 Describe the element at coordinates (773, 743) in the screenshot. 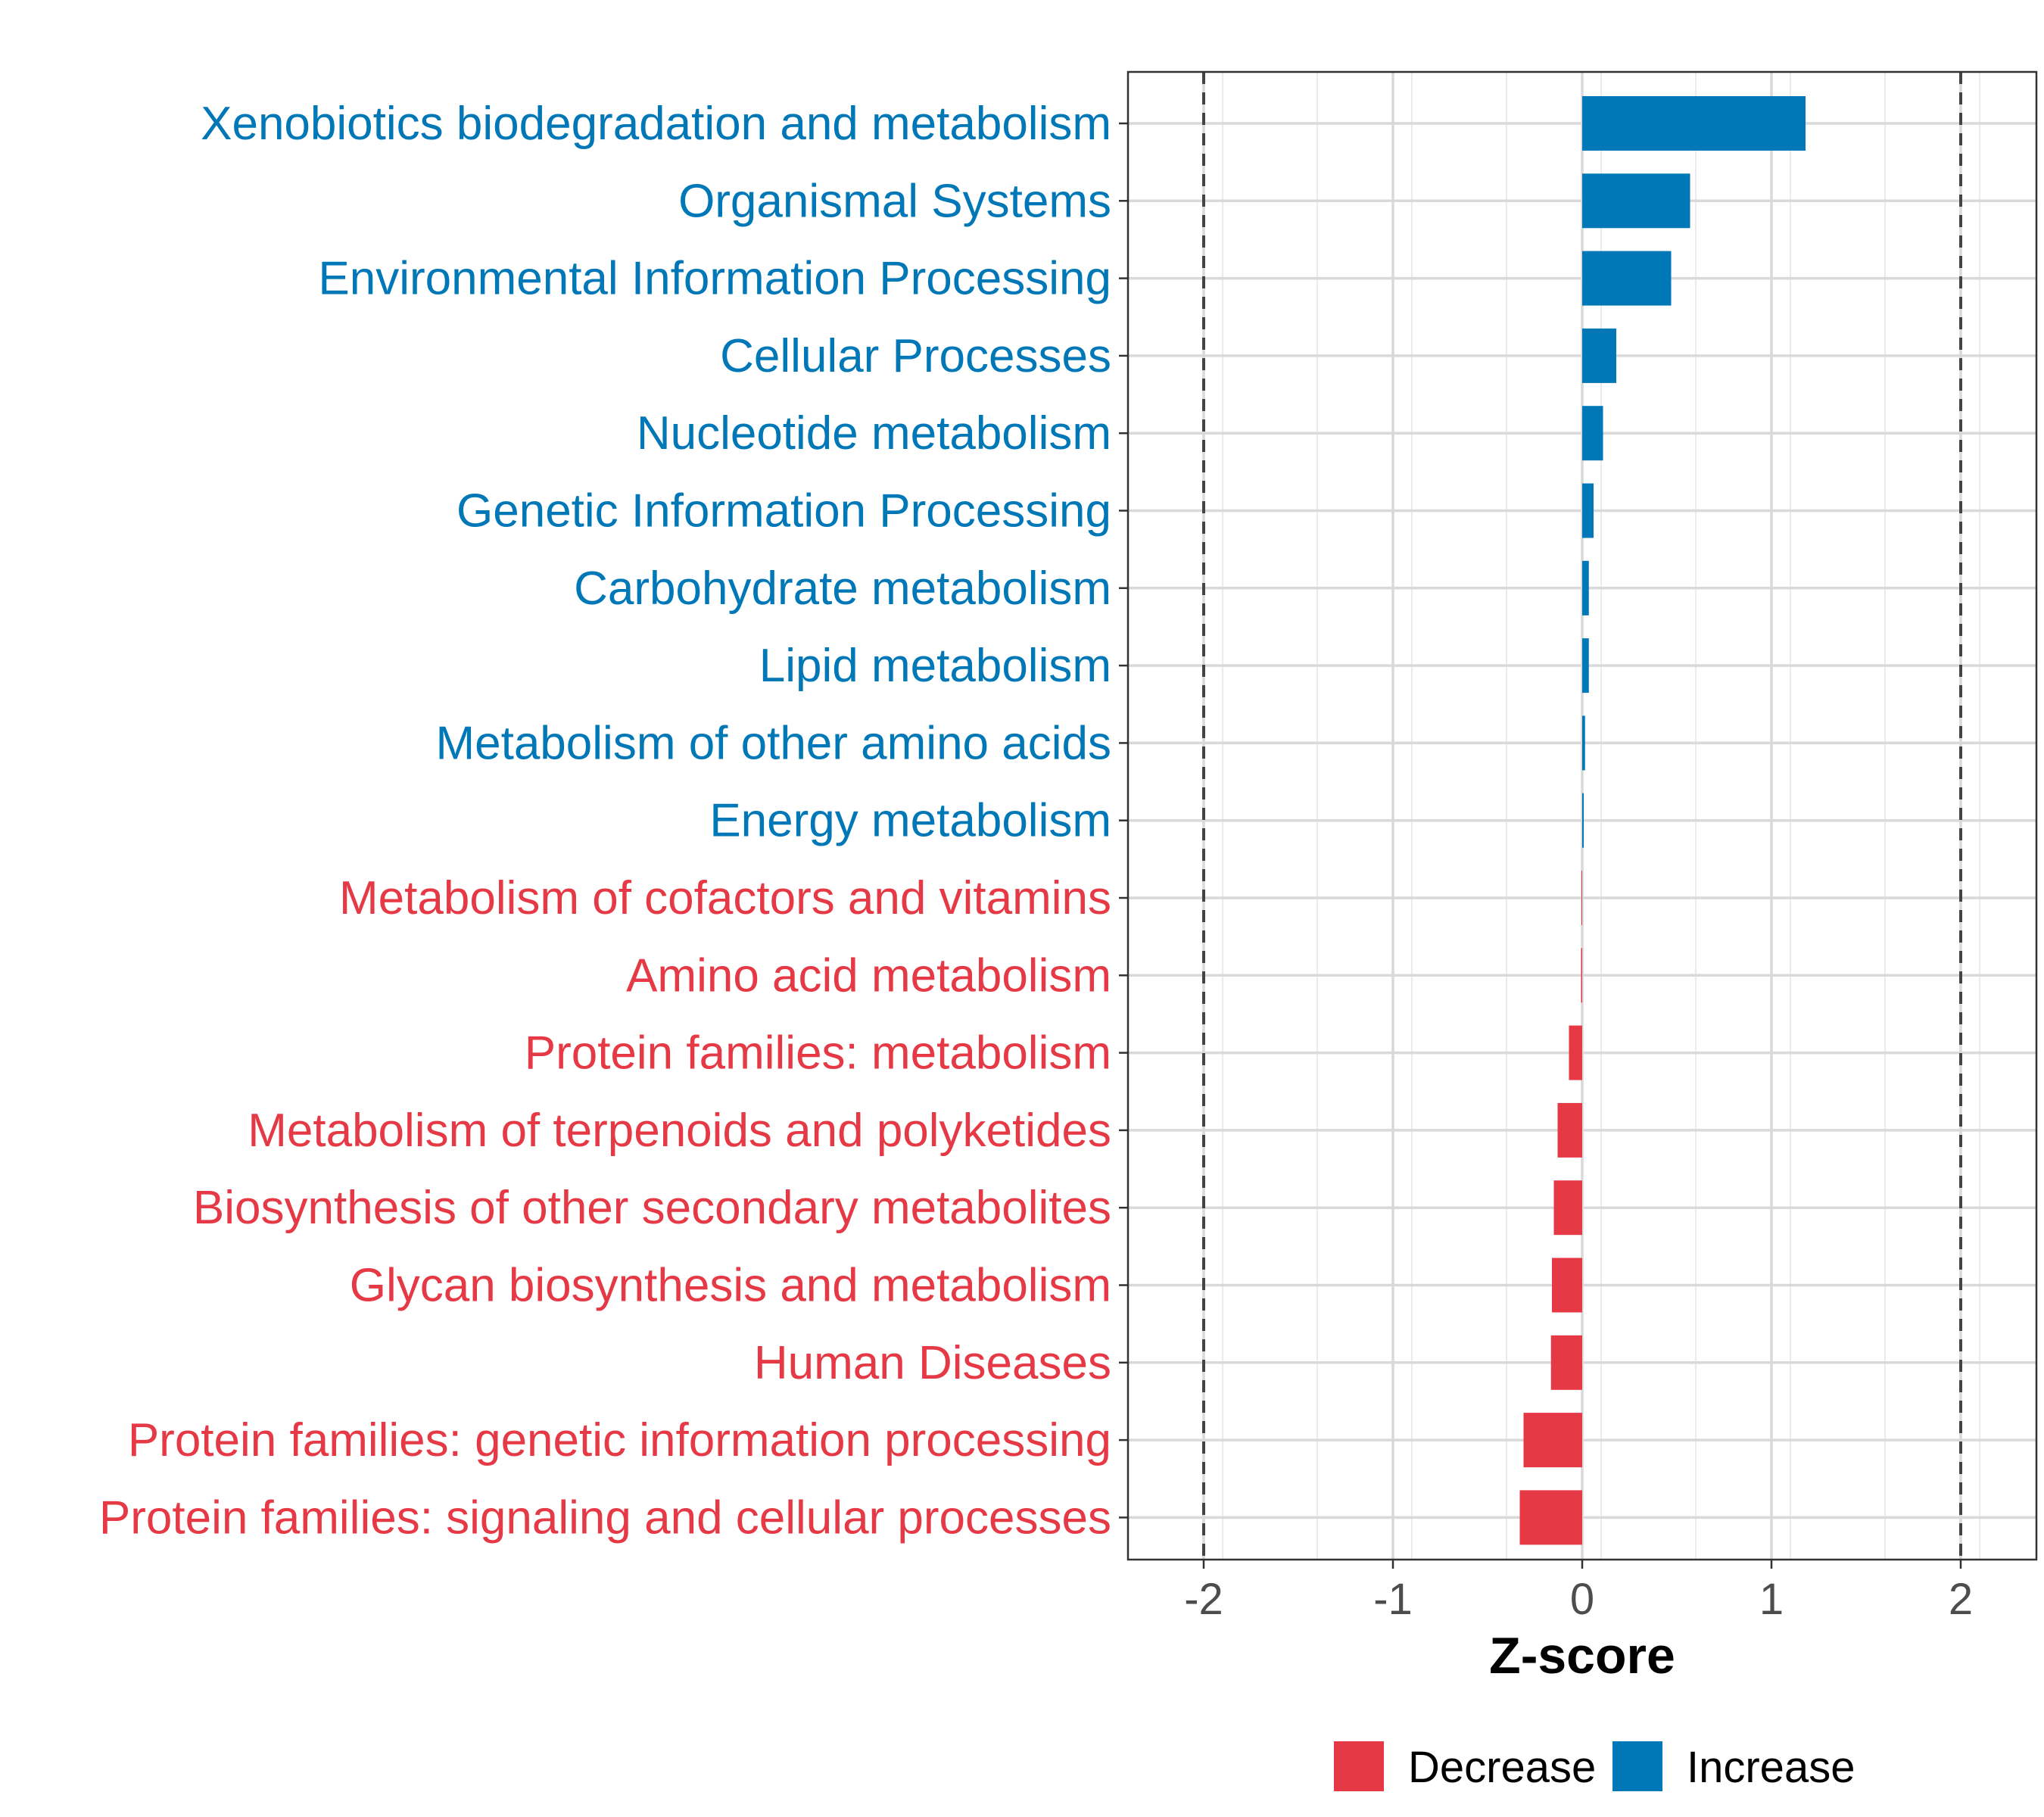

I see `category-label: Metabolism of other amino acids` at that location.